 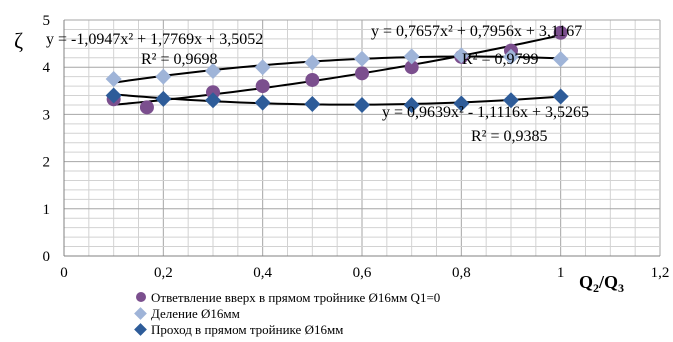 I want to click on trendlines, so click(x=337, y=70).